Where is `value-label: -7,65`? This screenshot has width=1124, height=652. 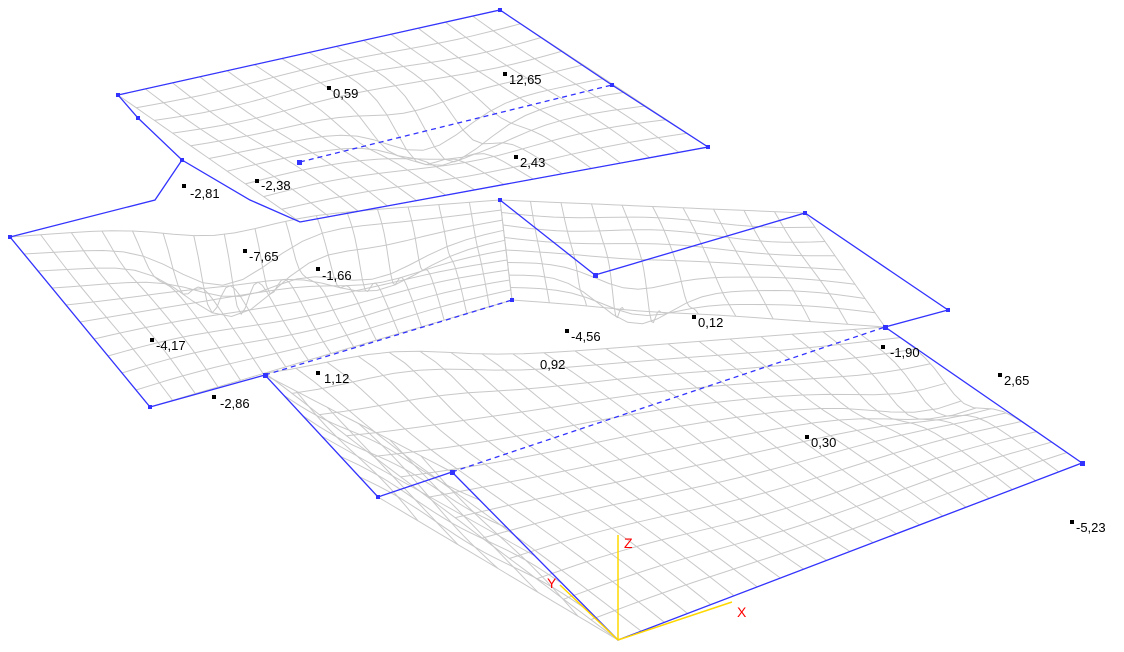
value-label: -7,65 is located at coordinates (264, 256).